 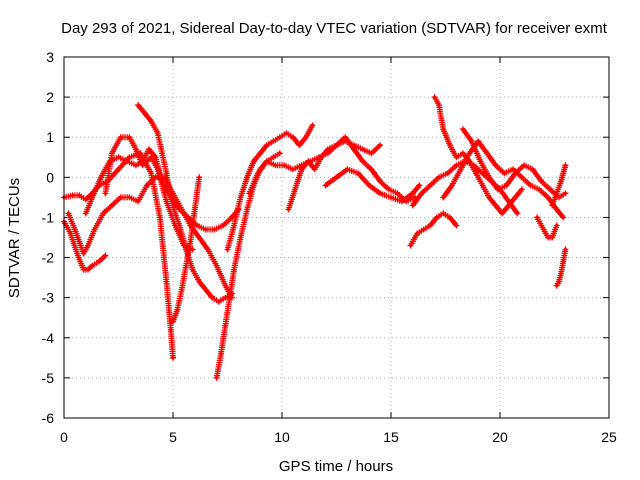 What do you see at coordinates (248, 265) in the screenshot?
I see `series-line` at bounding box center [248, 265].